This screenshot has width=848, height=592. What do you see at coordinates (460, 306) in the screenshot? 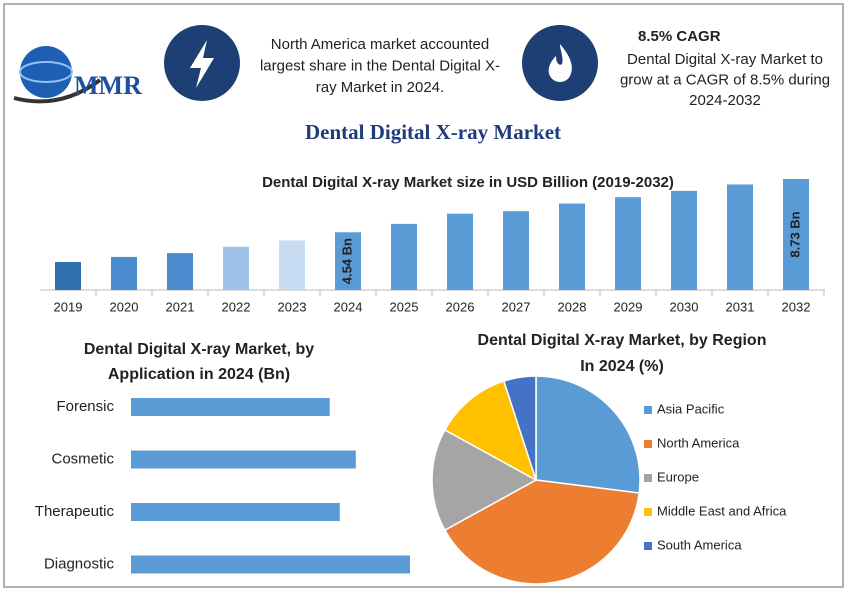
I see `x-tick-label: 2026` at bounding box center [460, 306].